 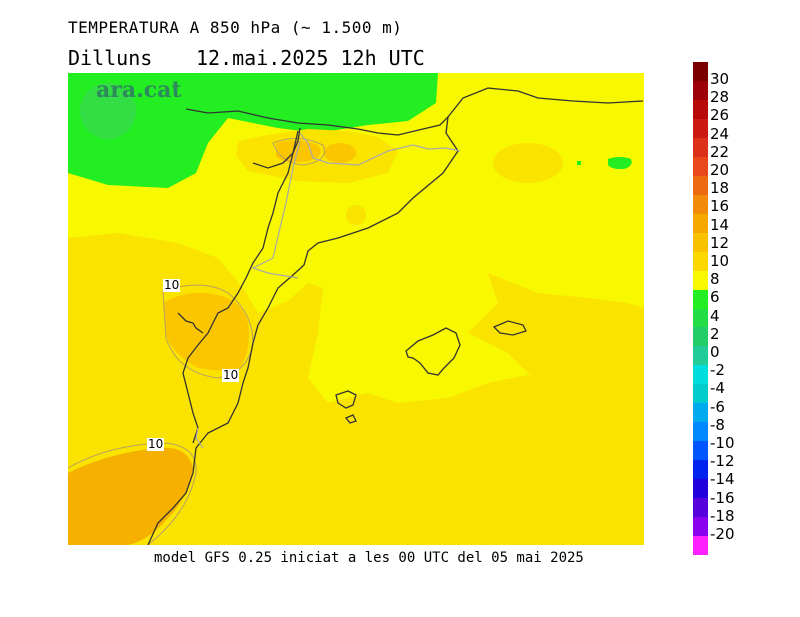 I want to click on border-aragon-catalonia, so click(x=276, y=209).